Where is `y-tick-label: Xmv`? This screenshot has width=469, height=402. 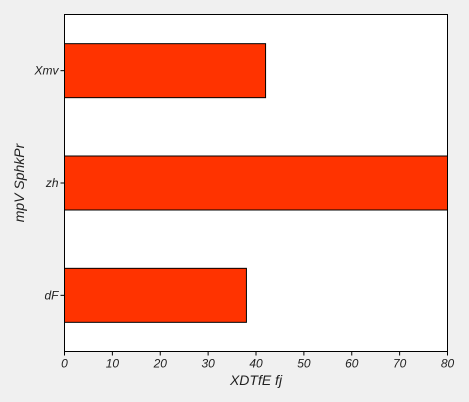 y-tick-label: Xmv is located at coordinates (47, 71).